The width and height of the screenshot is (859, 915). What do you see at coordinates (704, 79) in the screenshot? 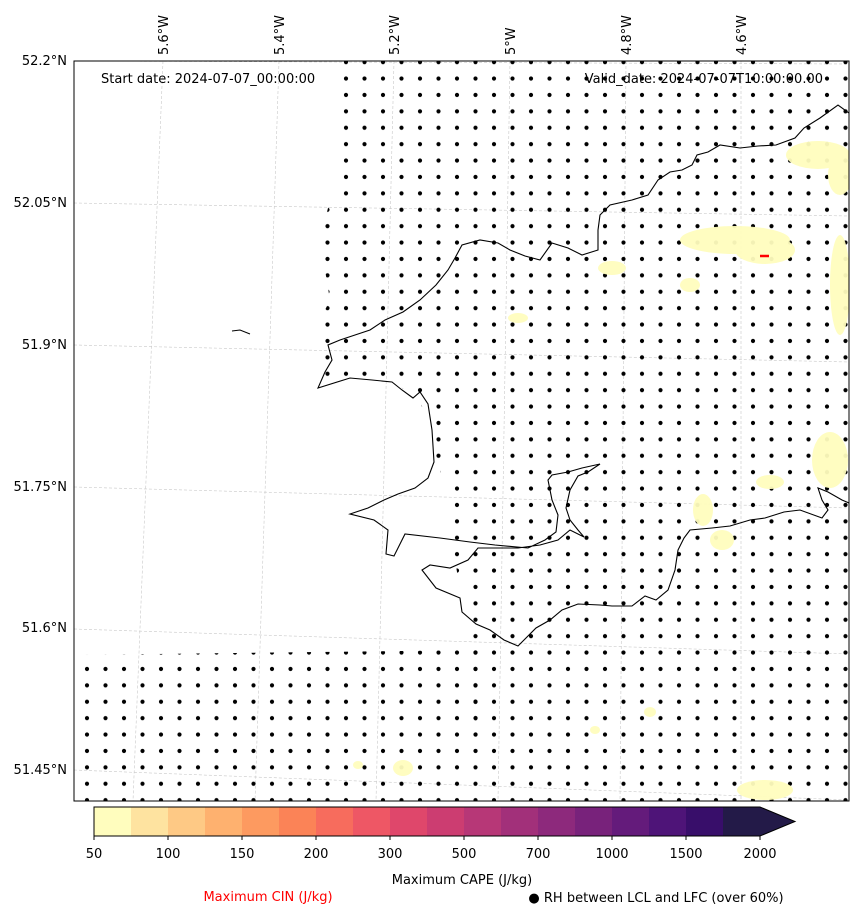
I see `valid-date-label: Valid_date: 2024-07-07T10:00:00.00` at bounding box center [704, 79].